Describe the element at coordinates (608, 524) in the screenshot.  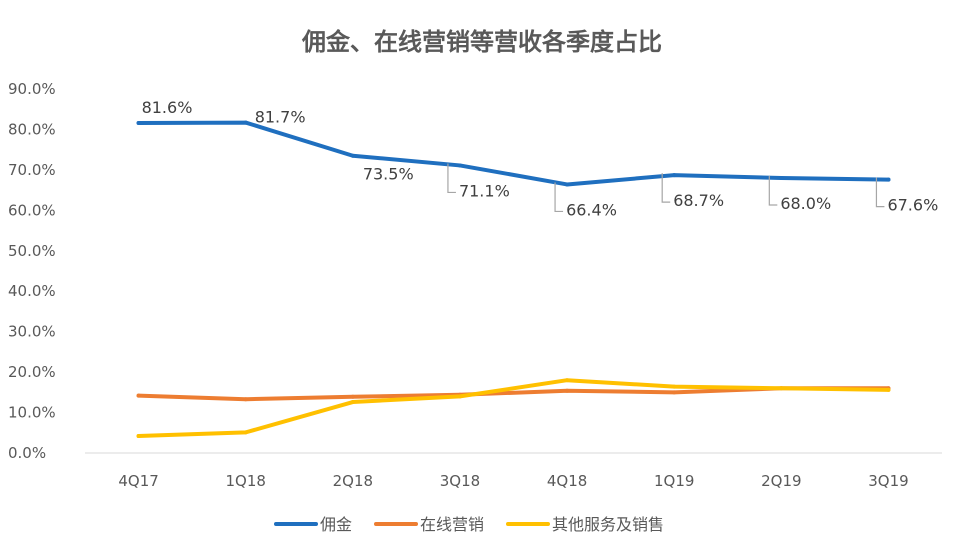
I see `legend-label: 其他服务及销售` at that location.